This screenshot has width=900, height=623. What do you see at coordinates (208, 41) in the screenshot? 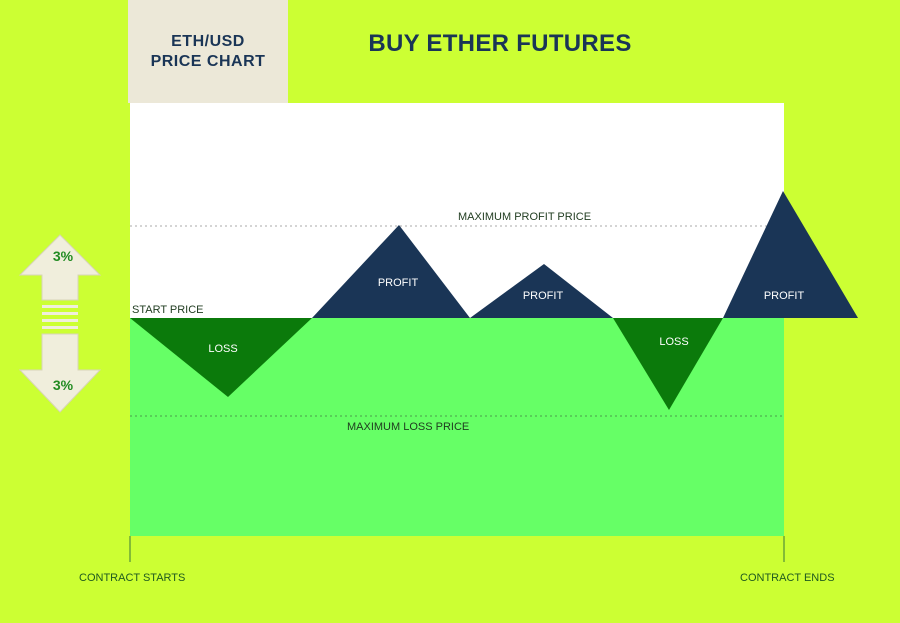
I see `tab-title-line1: ETH/USD` at bounding box center [208, 41].